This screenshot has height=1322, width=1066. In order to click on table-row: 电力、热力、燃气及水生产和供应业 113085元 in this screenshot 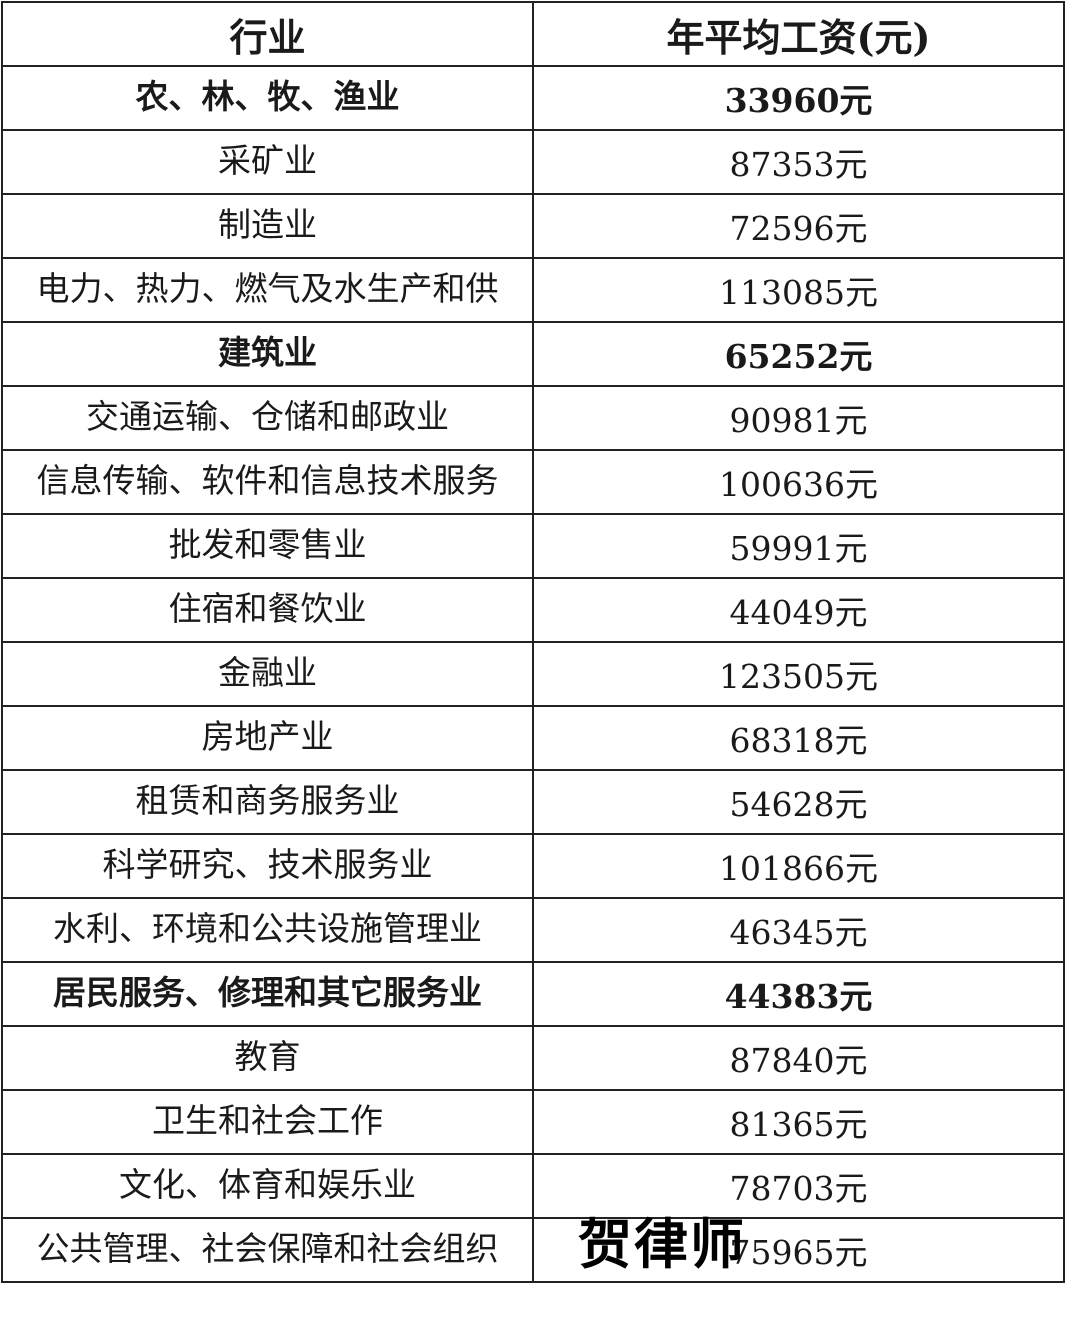, I will do `click(533, 290)`.